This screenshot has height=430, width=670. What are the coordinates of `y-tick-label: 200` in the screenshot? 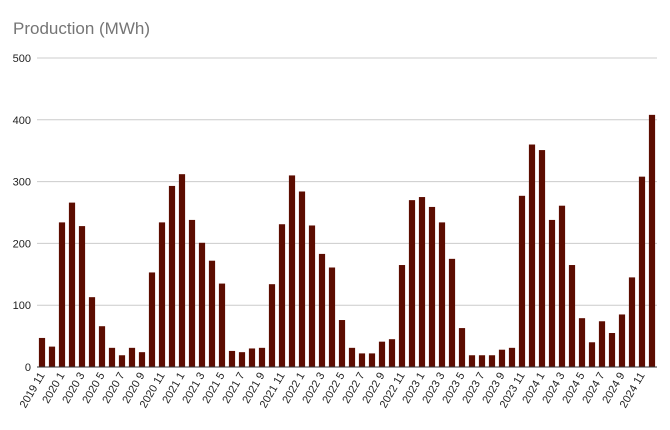 It's located at (22, 244).